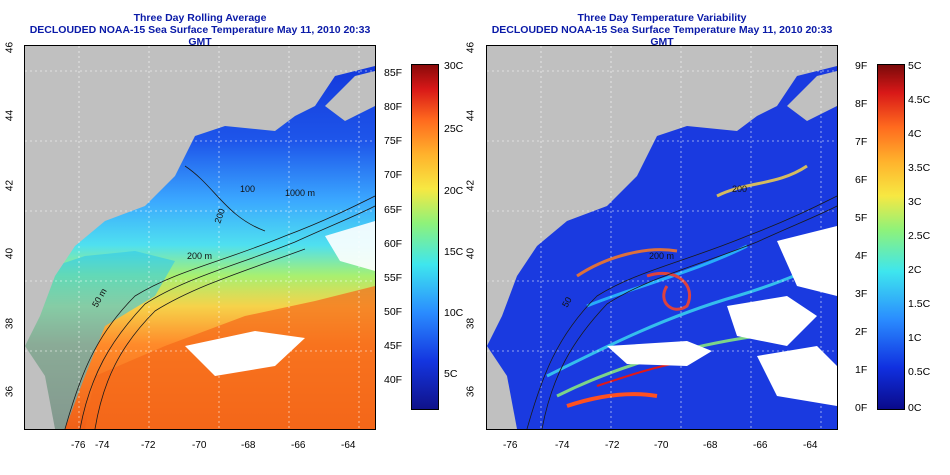  What do you see at coordinates (200, 18) in the screenshot?
I see `left-title-line1: Three Day Rolling Average` at bounding box center [200, 18].